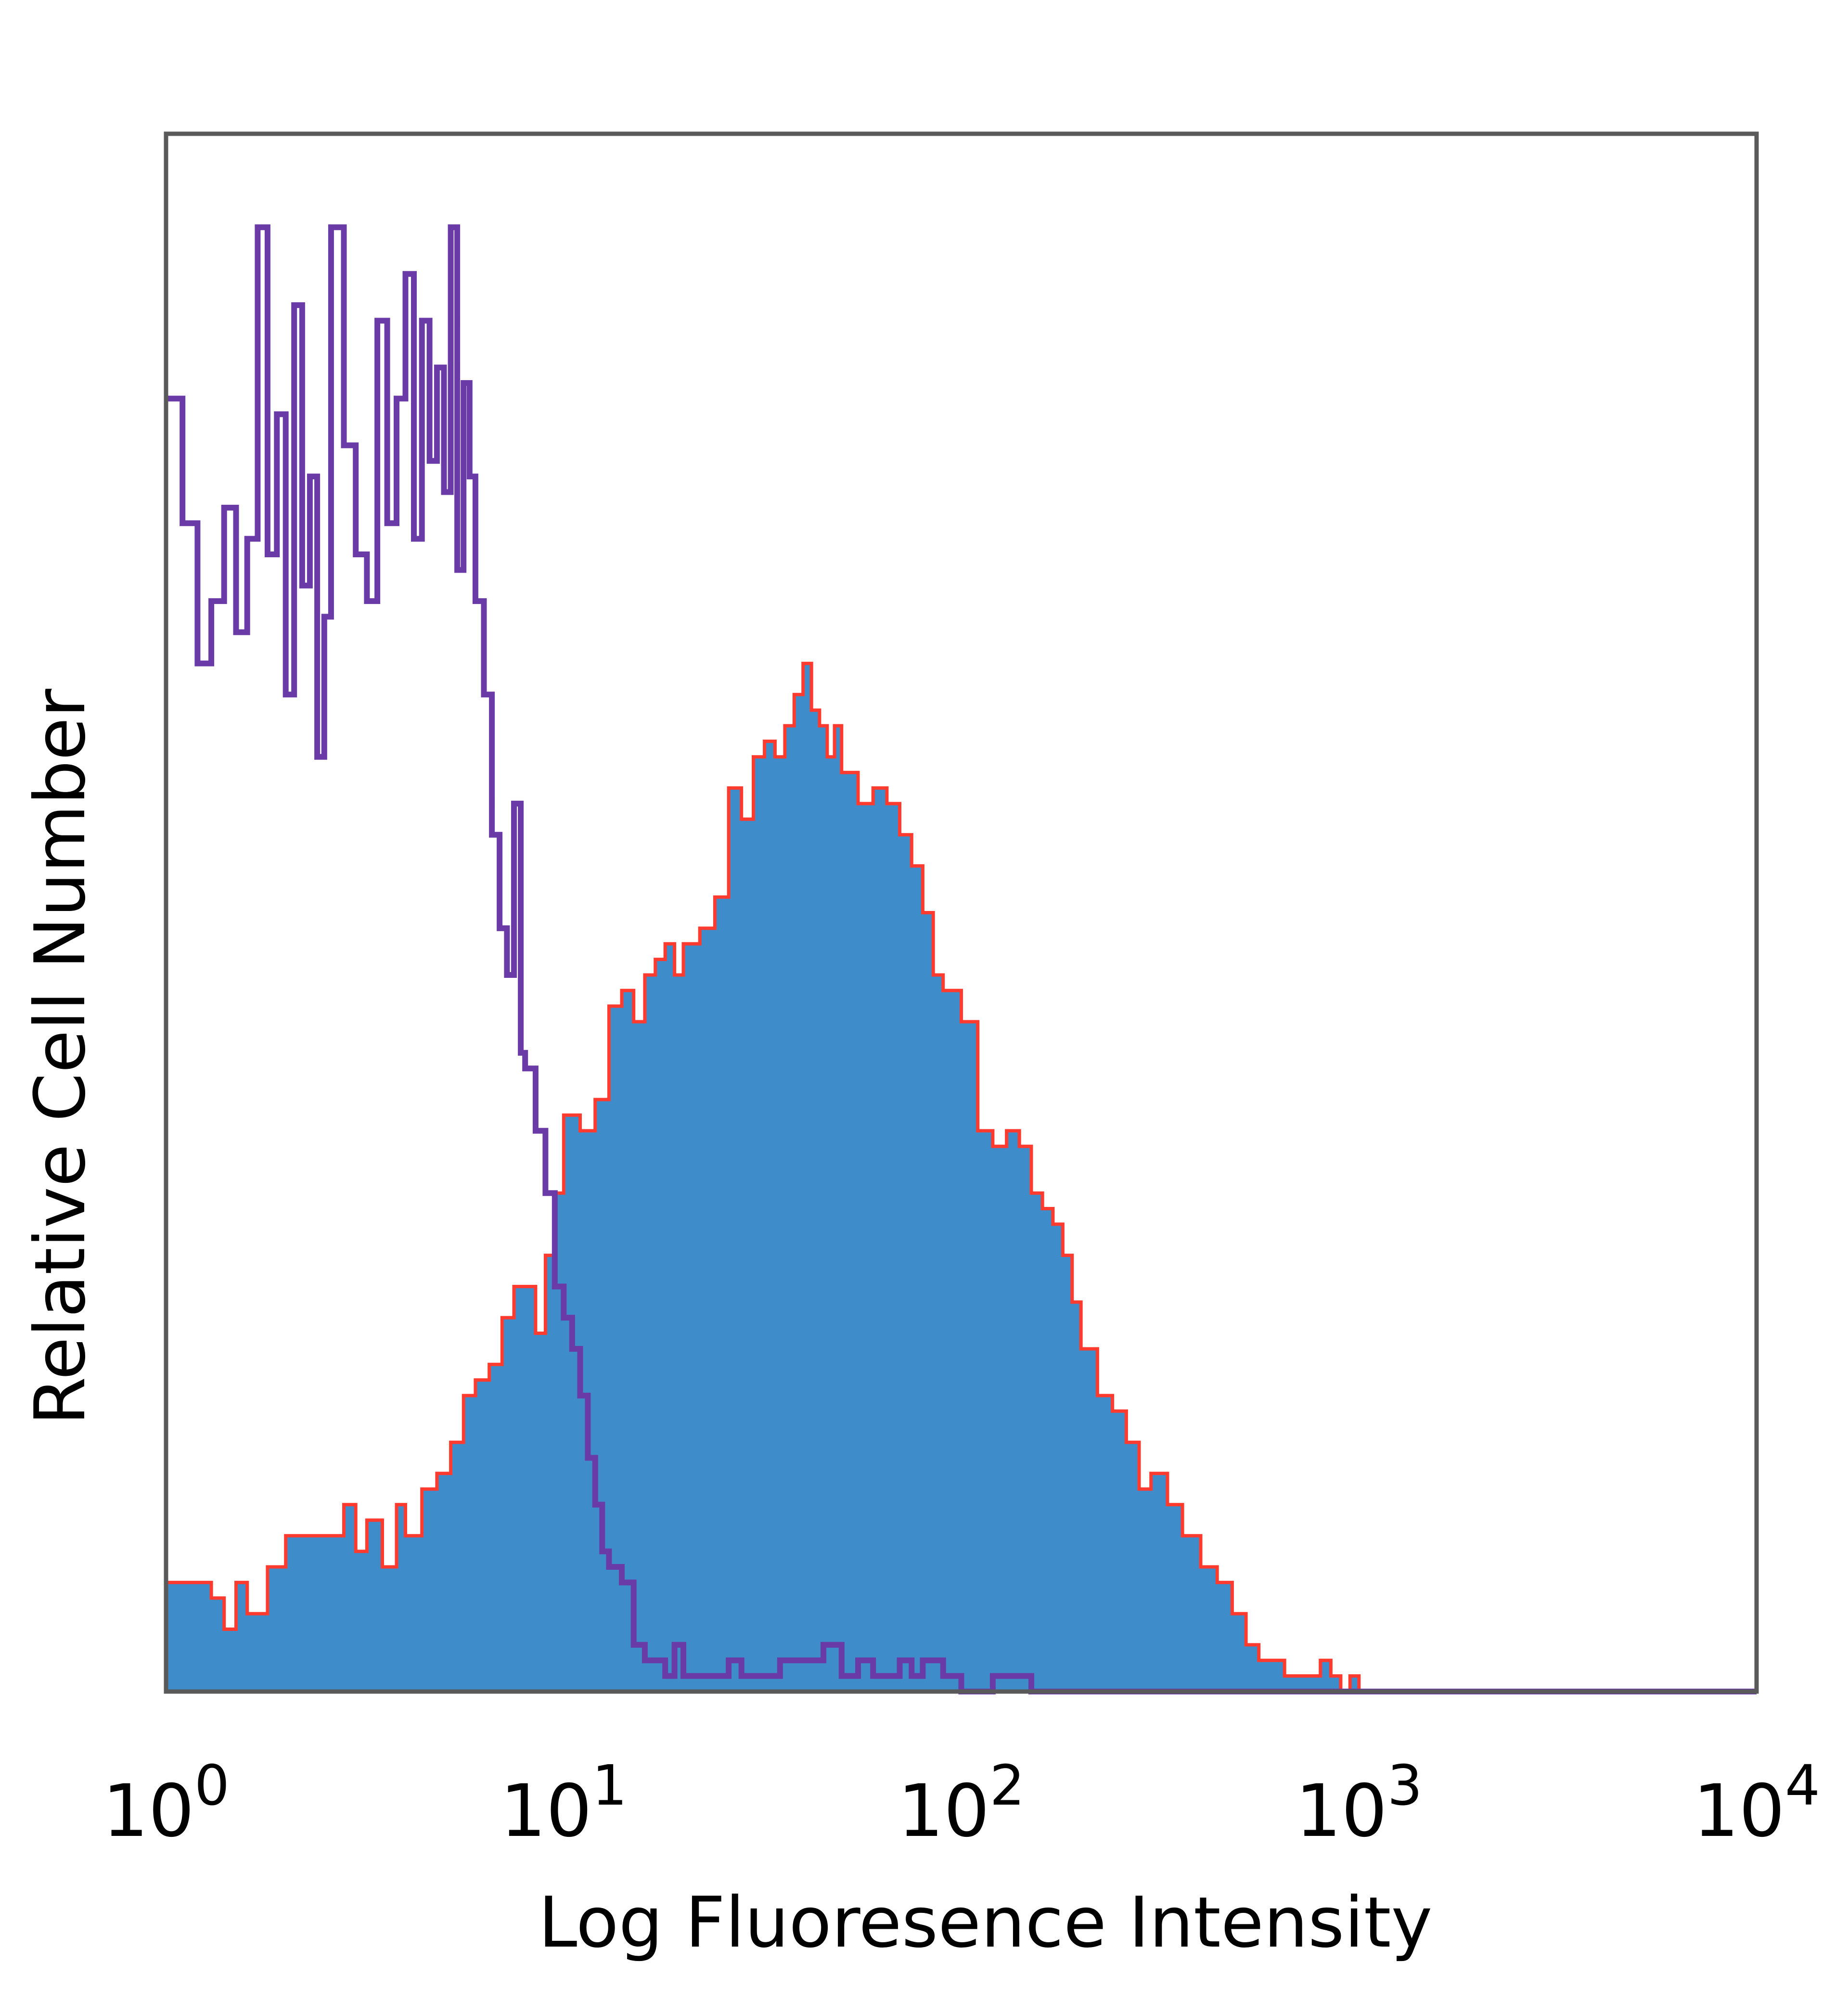 This screenshot has height=2000, width=1848. I want to click on x-tick-label: 10², so click(961, 1803).